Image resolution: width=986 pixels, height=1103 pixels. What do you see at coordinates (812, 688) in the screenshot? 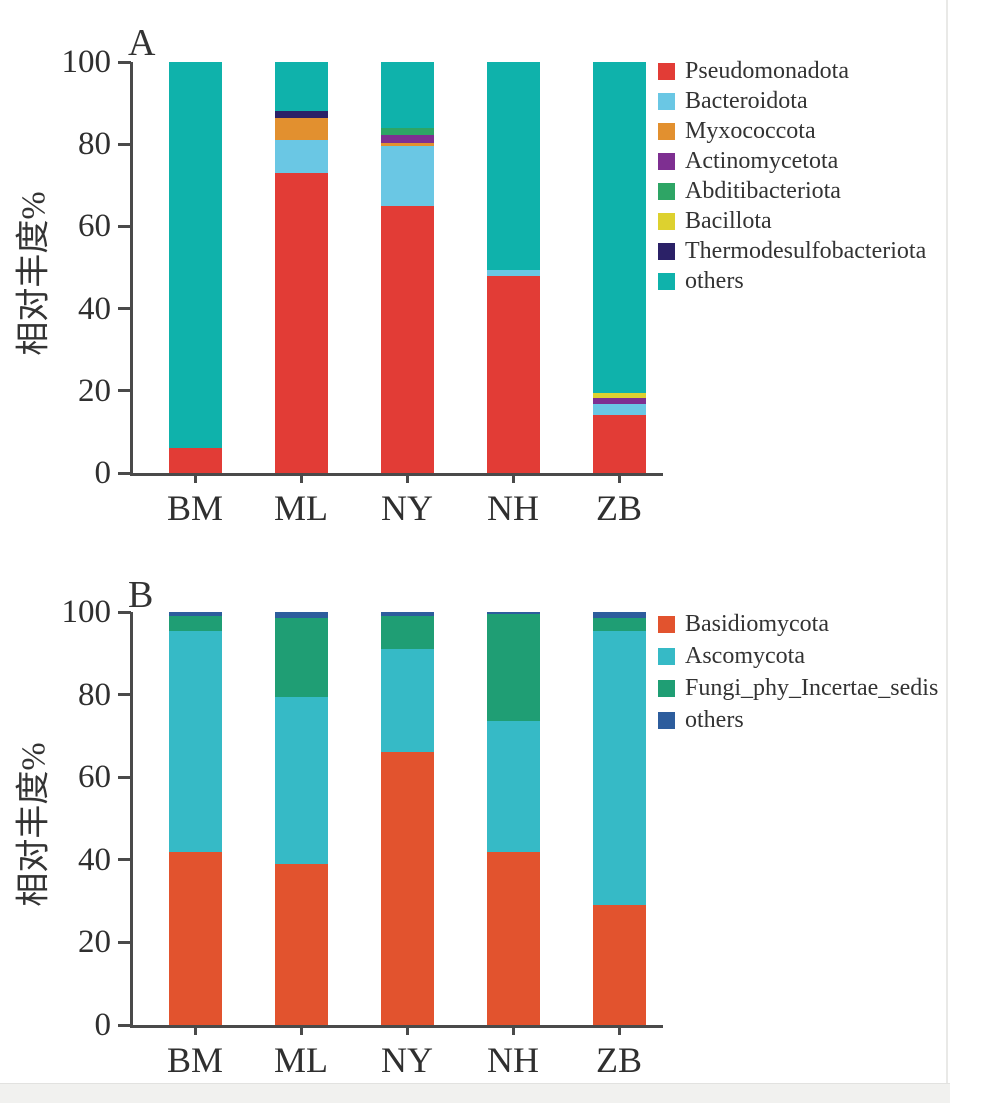
I see `legend-label: Fungi_phy_Incertae_sedis` at bounding box center [812, 688].